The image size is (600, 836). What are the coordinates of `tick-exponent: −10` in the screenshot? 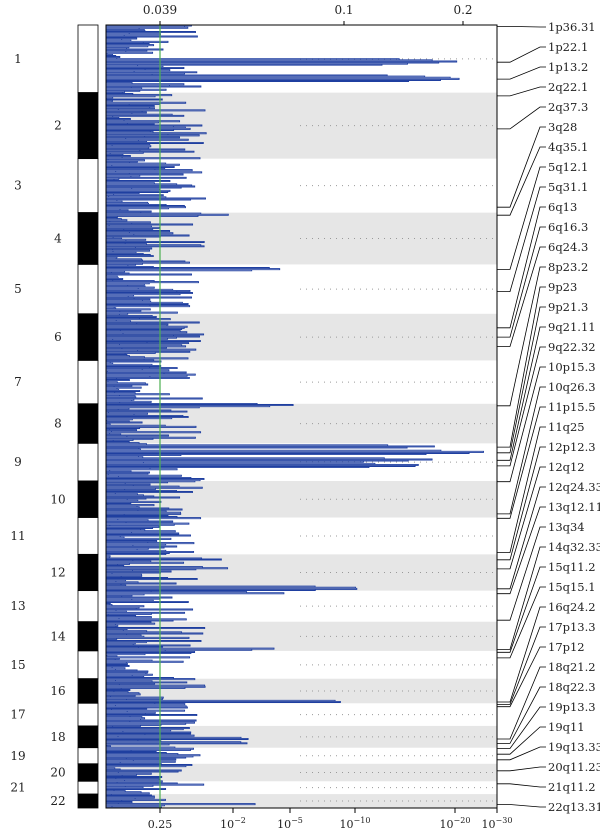 It's located at (362, 820).